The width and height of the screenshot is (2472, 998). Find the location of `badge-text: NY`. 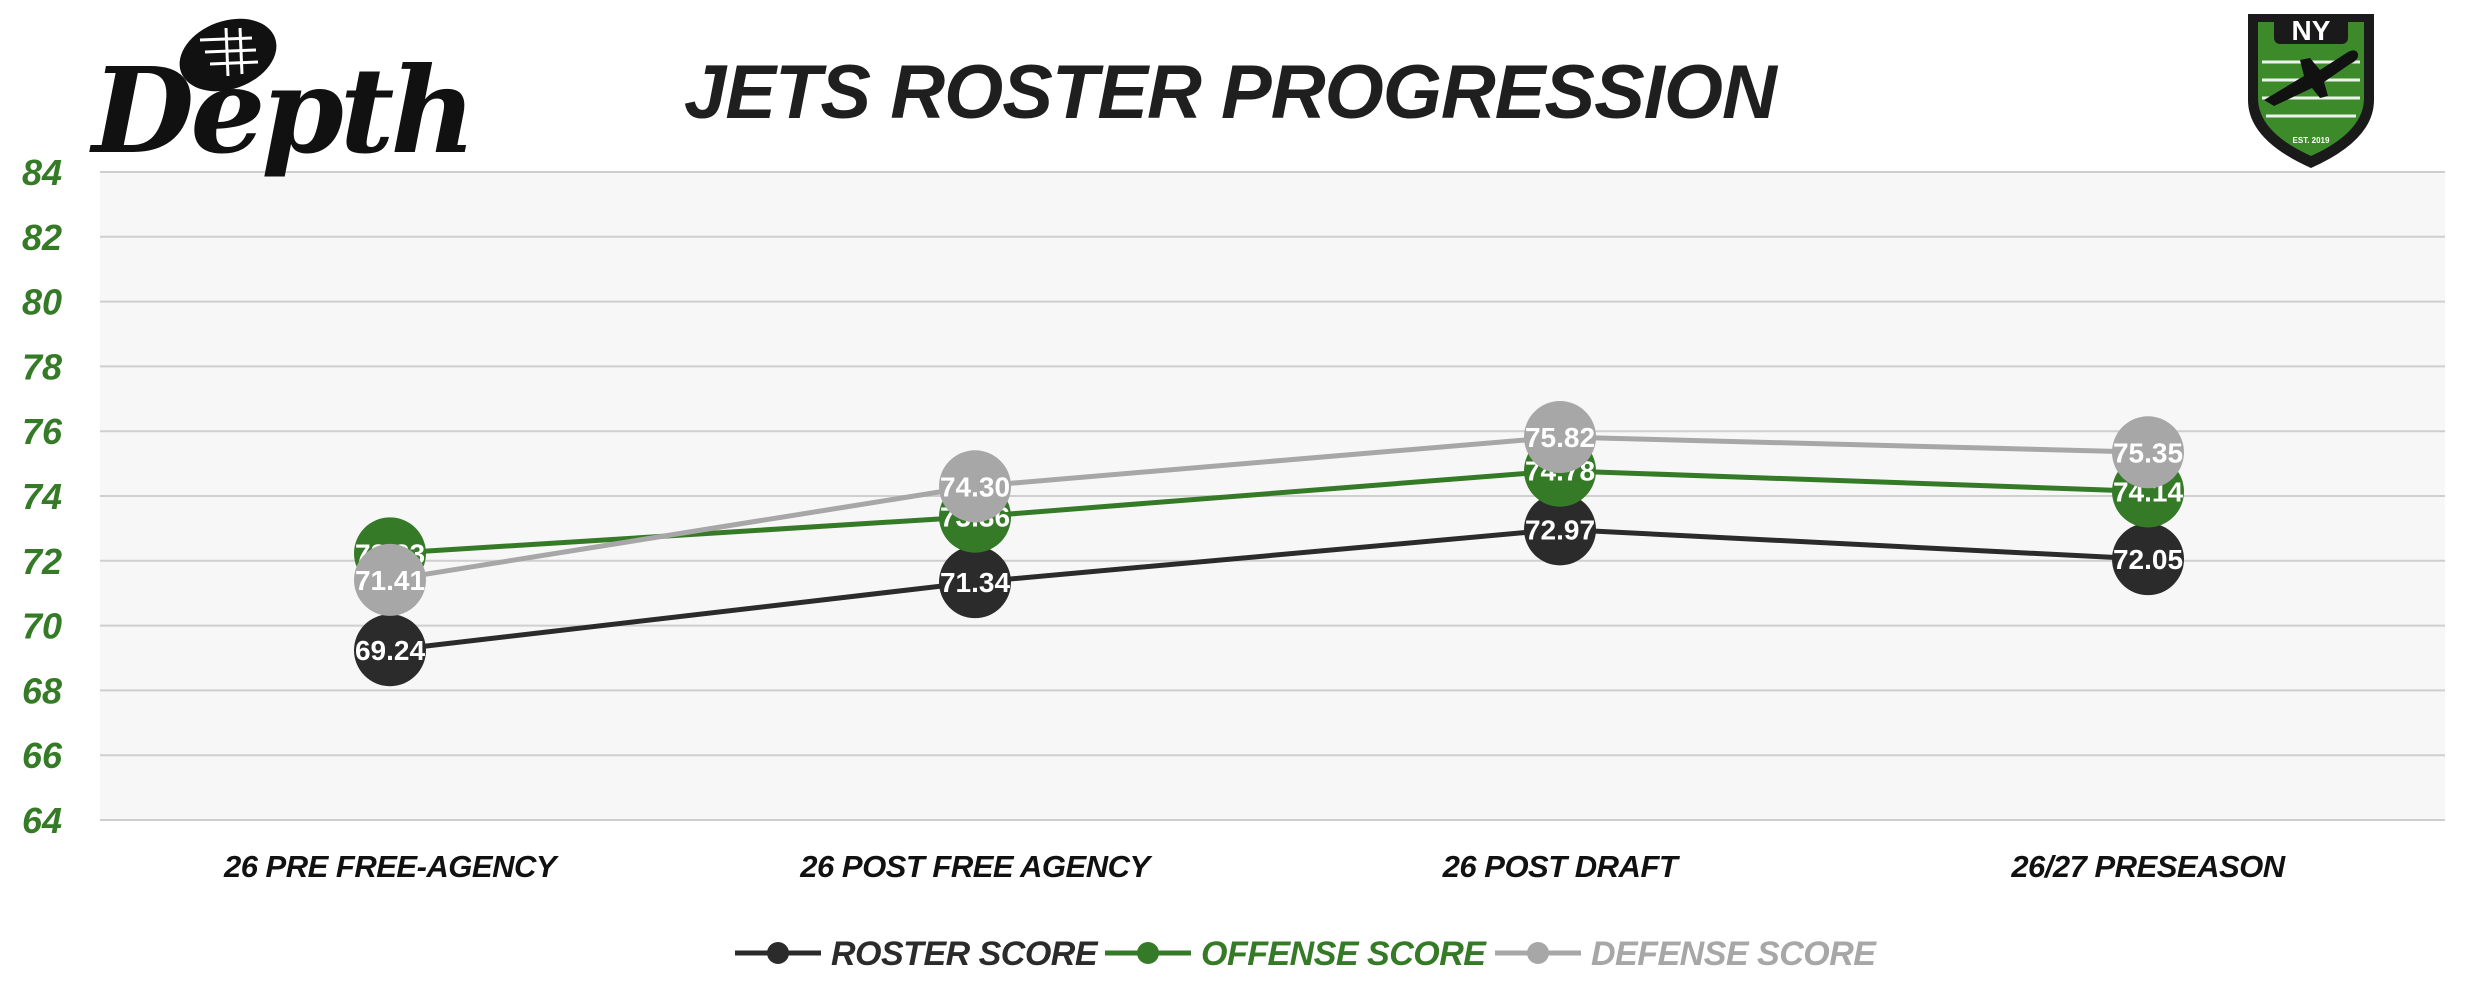

badge-text: NY is located at coordinates (2311, 30).